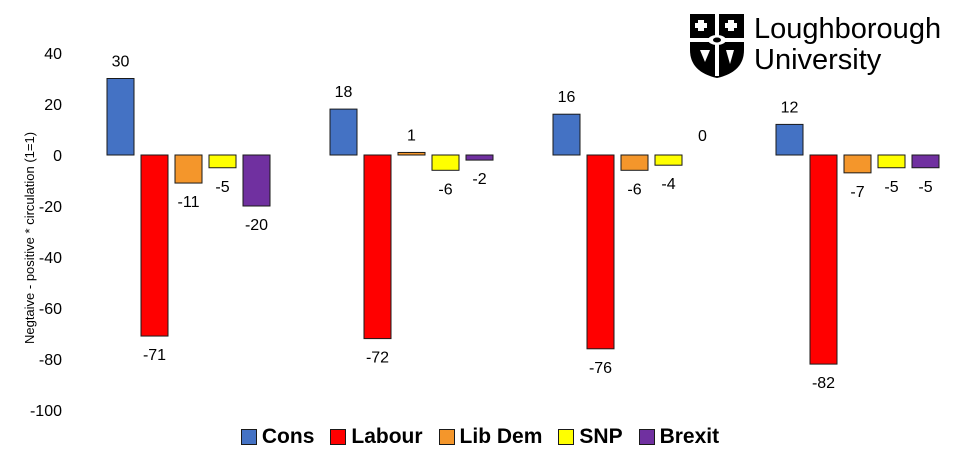  I want to click on legend-label: Brexit, so click(689, 436).